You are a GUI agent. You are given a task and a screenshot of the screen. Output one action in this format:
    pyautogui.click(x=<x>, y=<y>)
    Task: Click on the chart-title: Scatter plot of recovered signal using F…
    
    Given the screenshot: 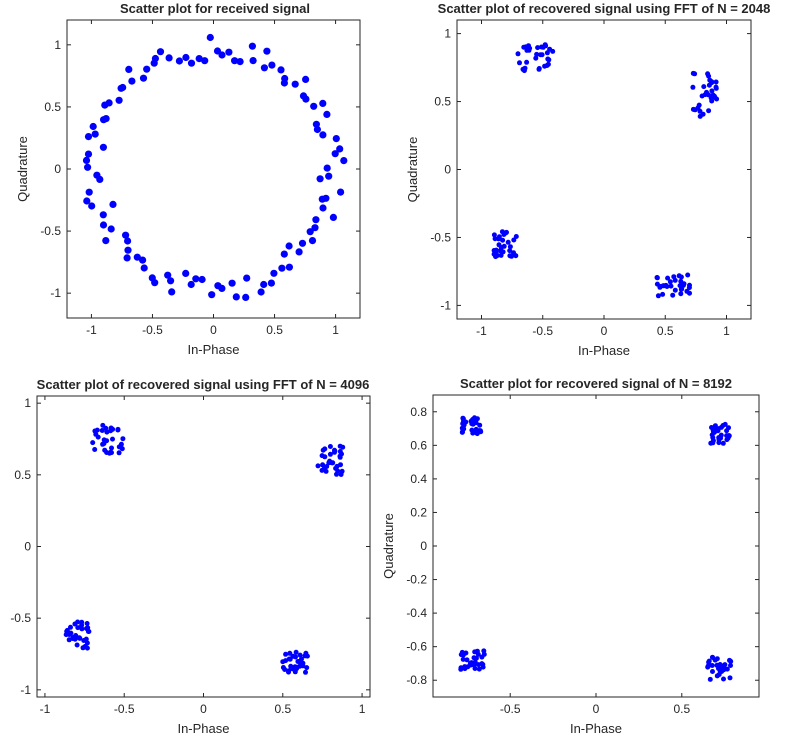 What is the action you would take?
    pyautogui.click(x=203, y=384)
    